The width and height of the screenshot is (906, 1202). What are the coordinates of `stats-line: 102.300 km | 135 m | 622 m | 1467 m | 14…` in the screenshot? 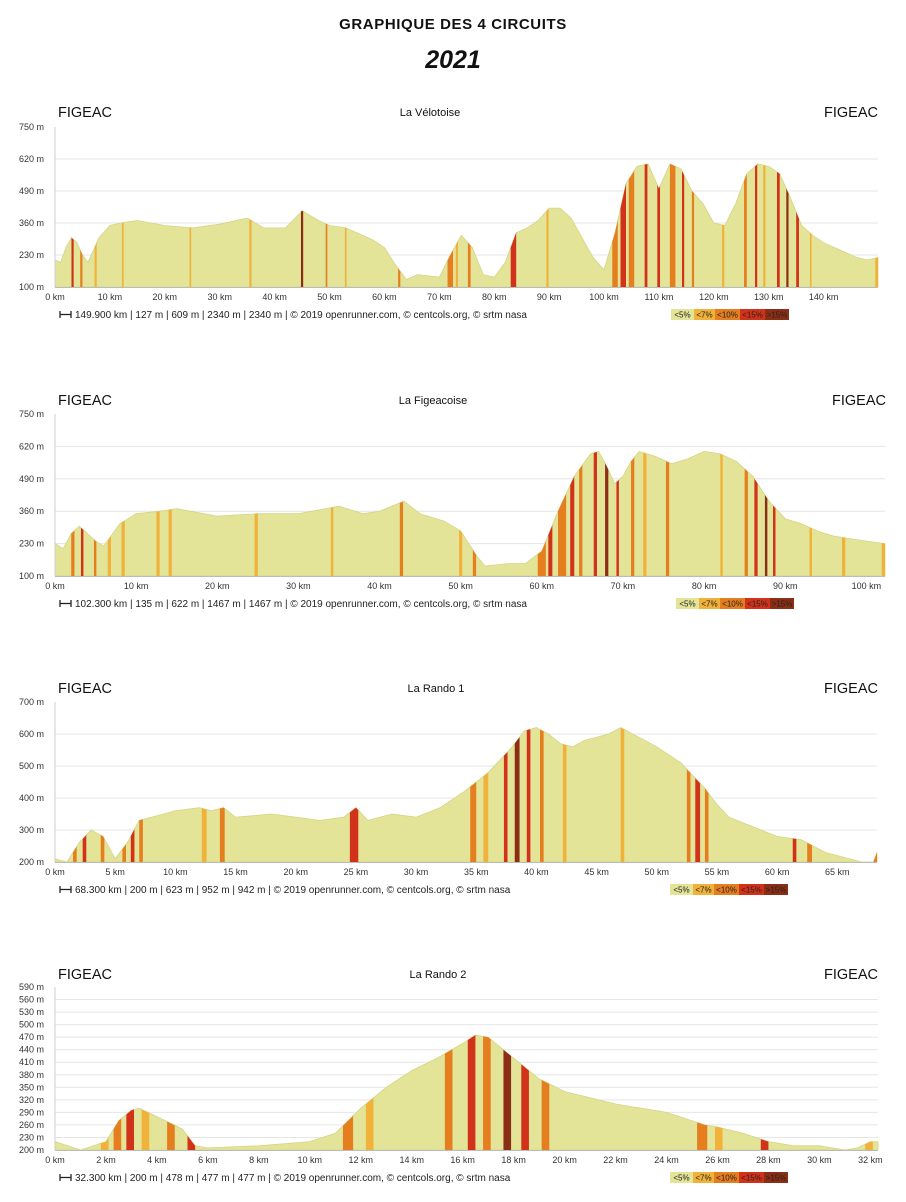 It's located at (301, 604).